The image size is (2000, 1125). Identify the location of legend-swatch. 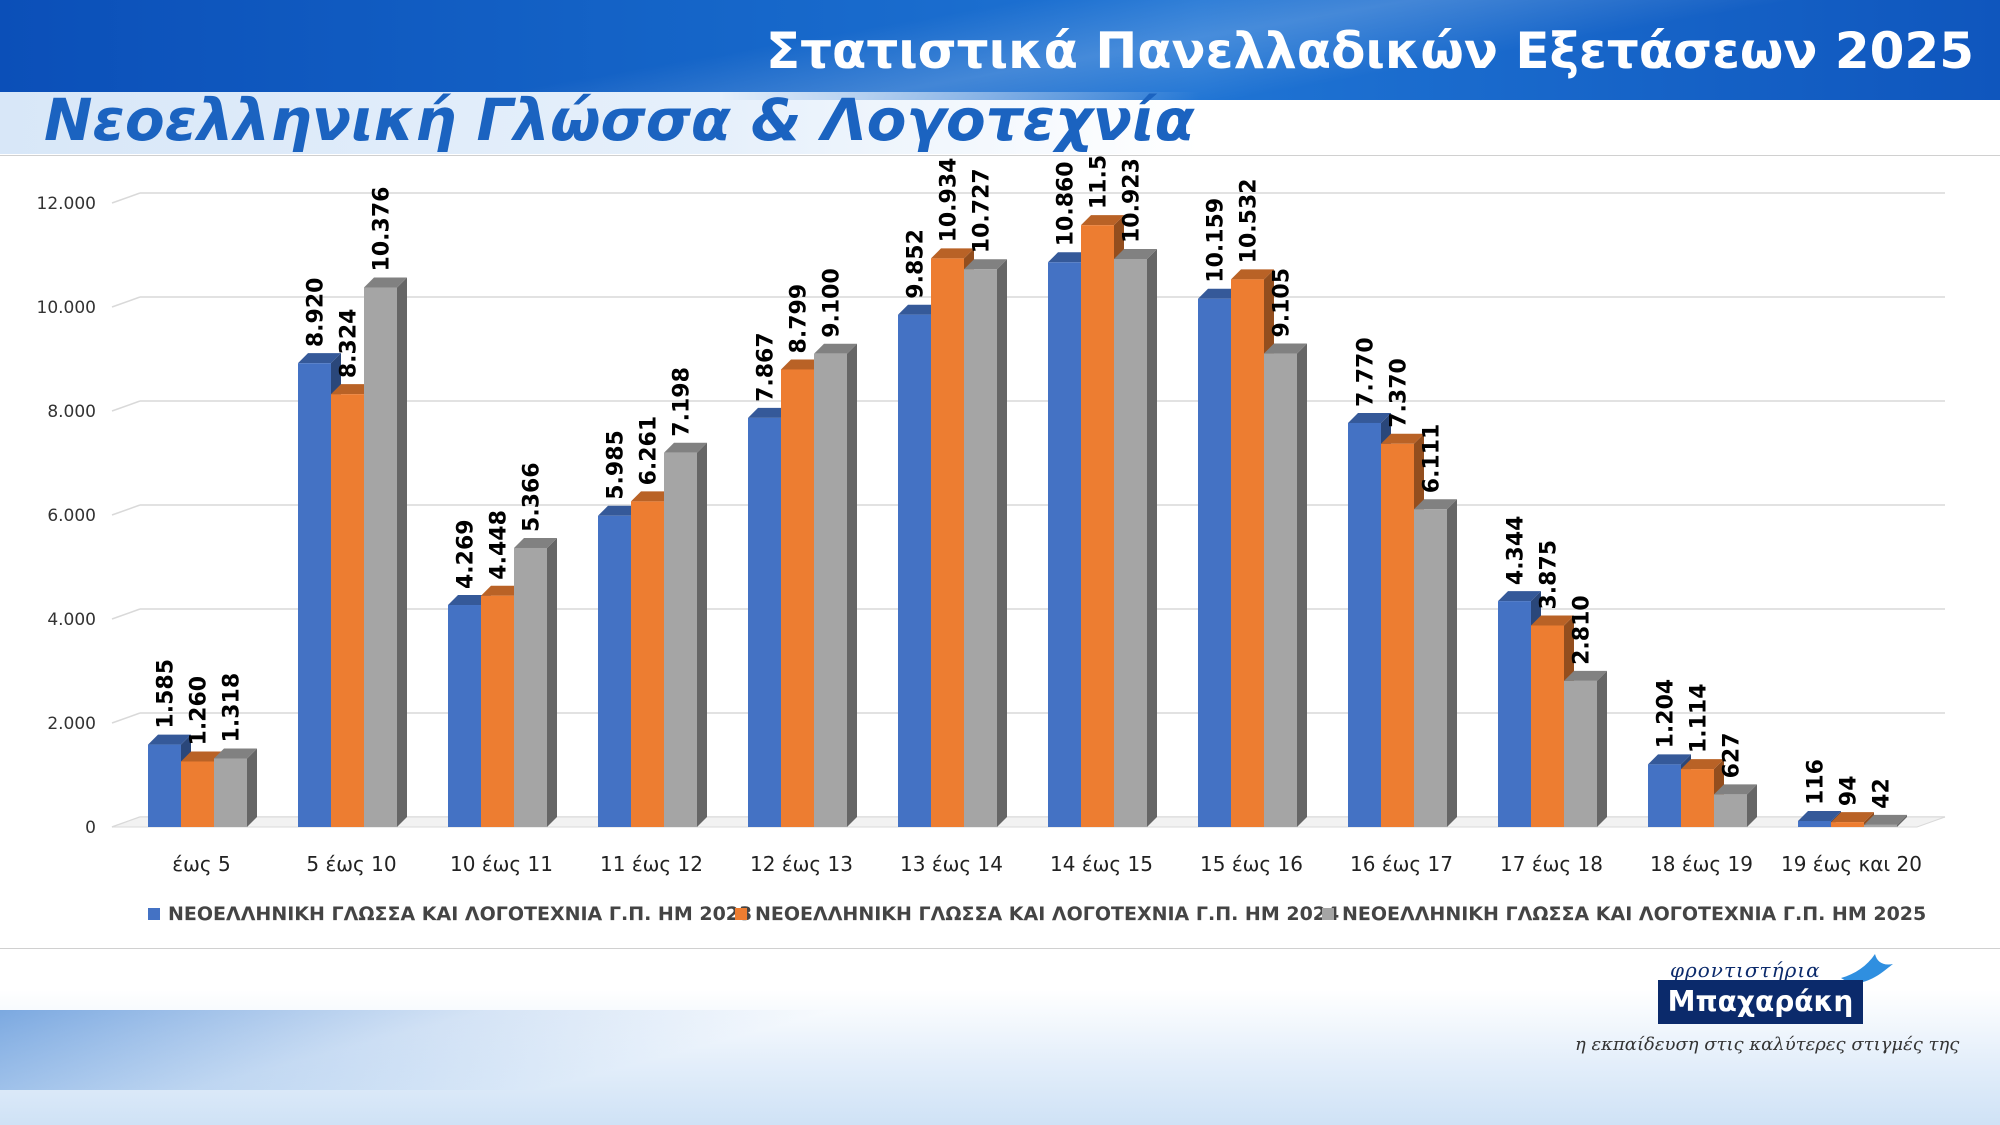
(741, 914).